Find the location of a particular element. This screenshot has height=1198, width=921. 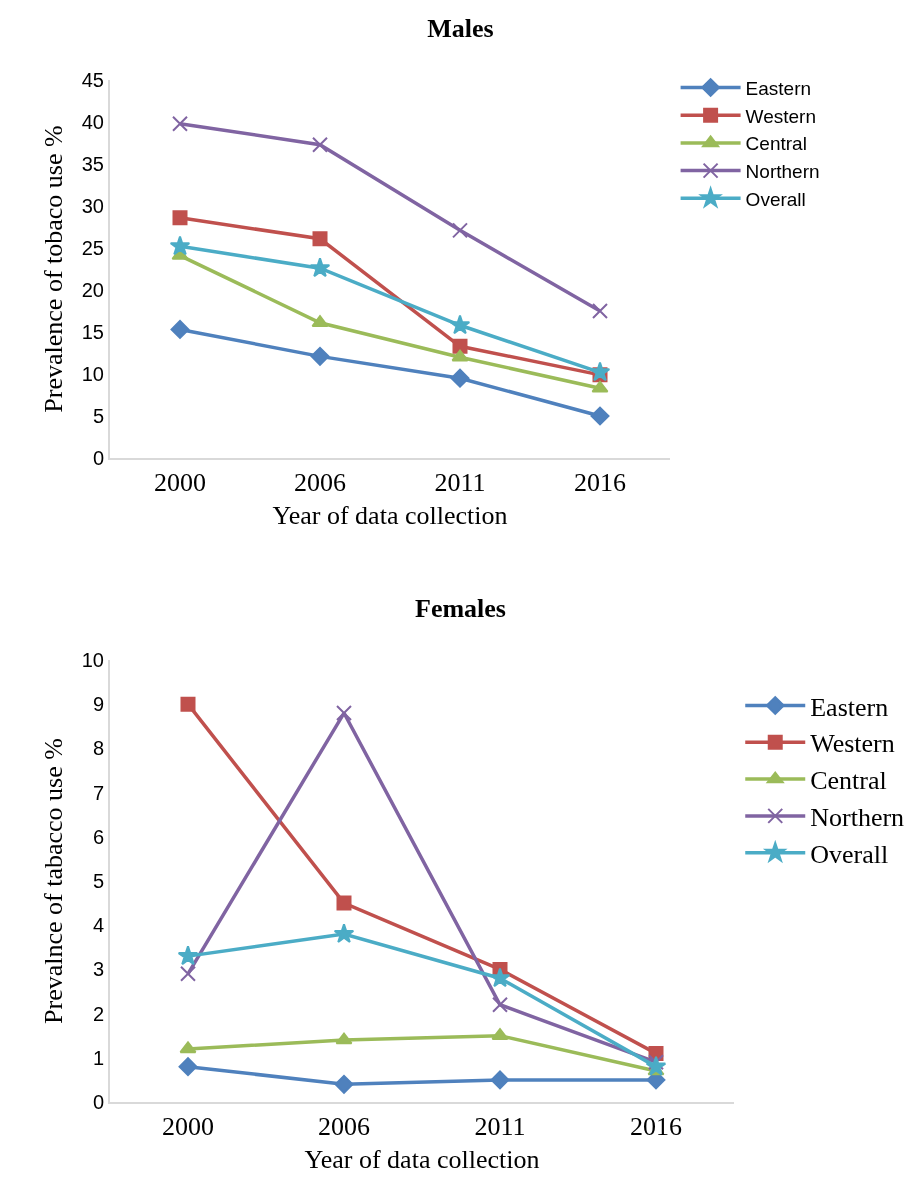

y-tick-label: 40 is located at coordinates (92, 122).